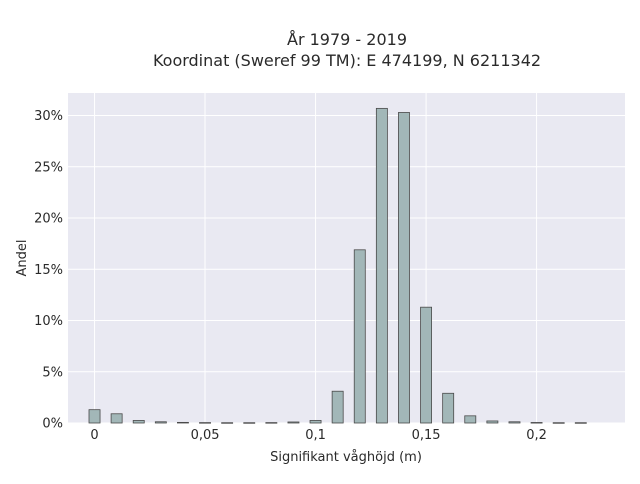 This screenshot has width=640, height=484. I want to click on x-axis-label: Signifikant våghöjd (m), so click(346, 457).